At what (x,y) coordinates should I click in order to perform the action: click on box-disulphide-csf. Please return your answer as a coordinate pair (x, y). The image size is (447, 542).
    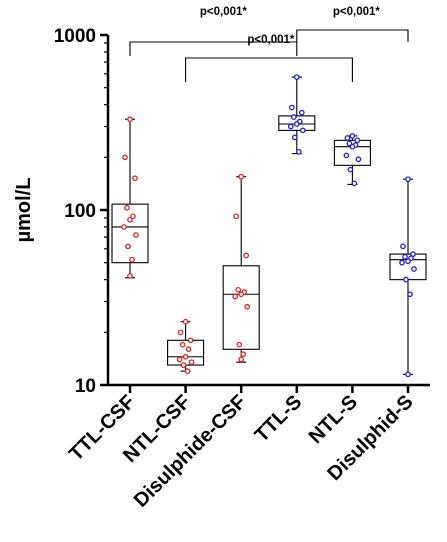
    Looking at the image, I should click on (241, 269).